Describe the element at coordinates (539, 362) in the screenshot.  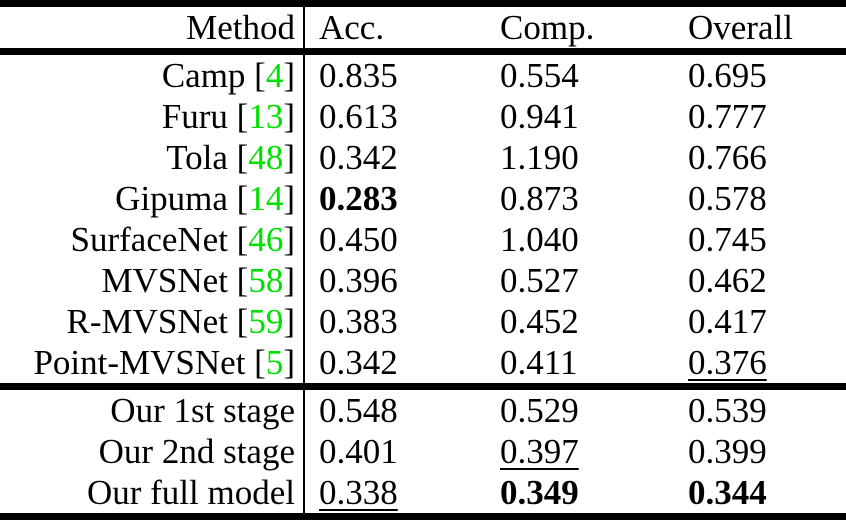
I see `comp-value: 0.411` at that location.